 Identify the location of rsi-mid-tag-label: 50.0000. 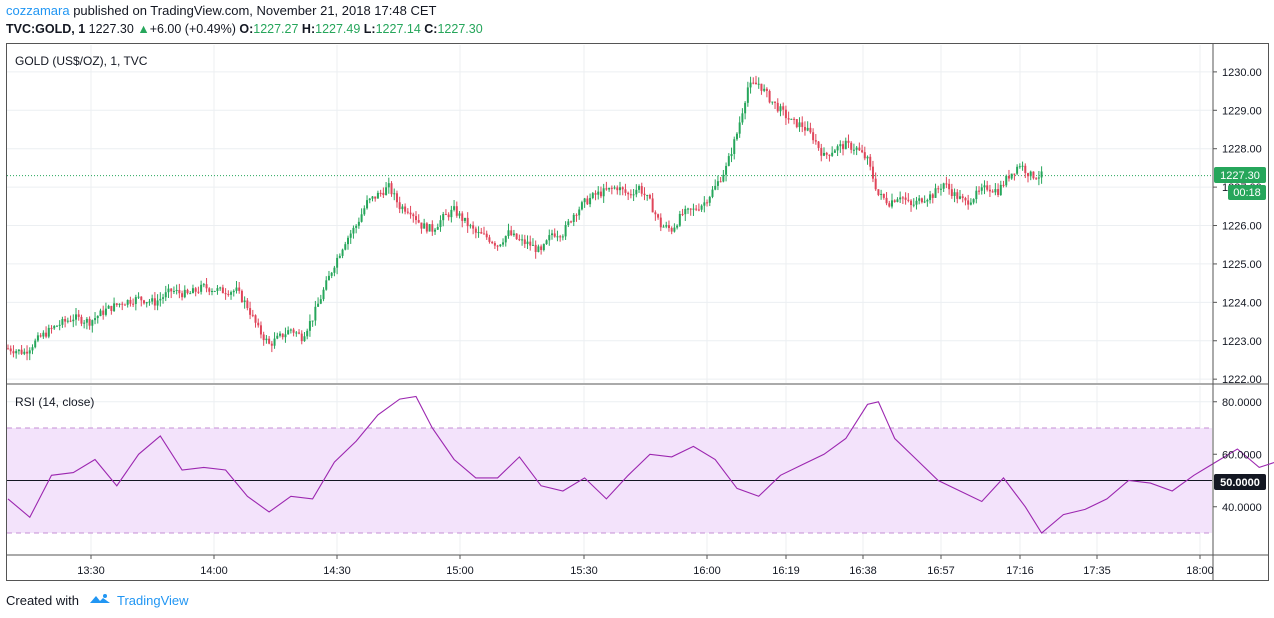
(1240, 483).